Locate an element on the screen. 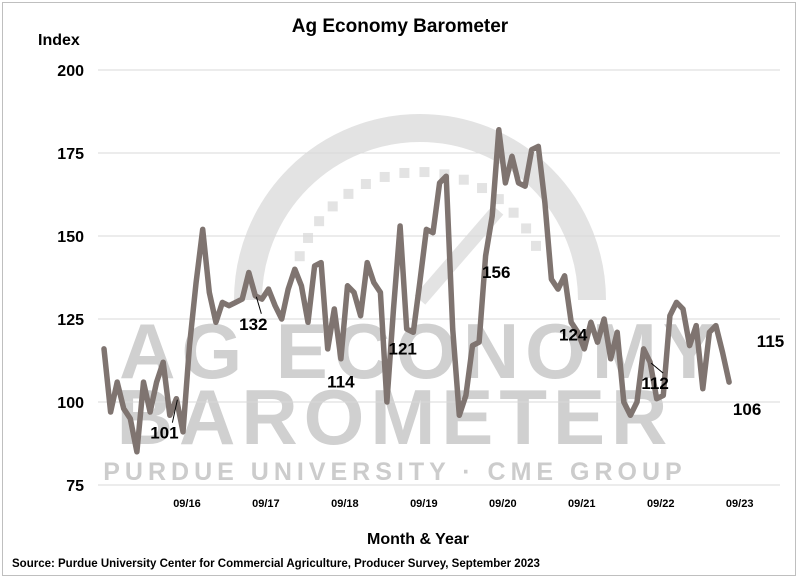 This screenshot has height=580, width=800. data-label: 115 is located at coordinates (770, 341).